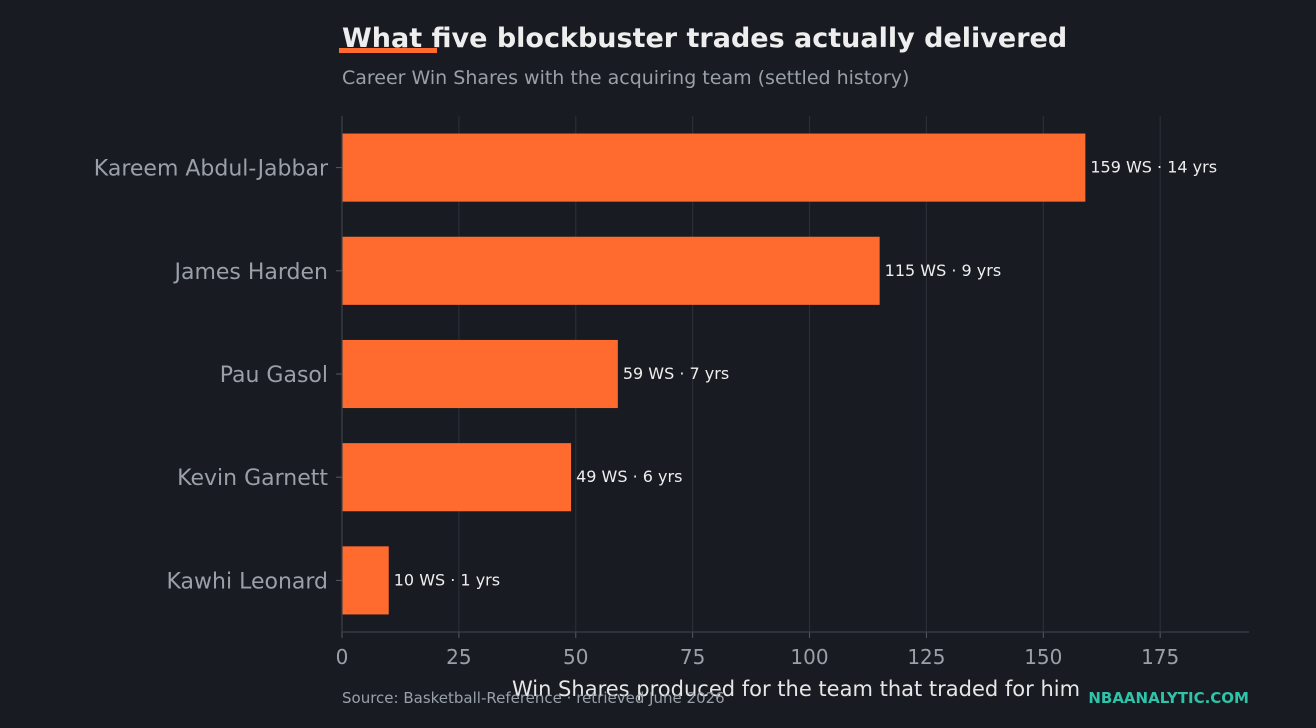  What do you see at coordinates (447, 579) in the screenshot?
I see `bar-value-label: 10 WS · 1 yrs` at bounding box center [447, 579].